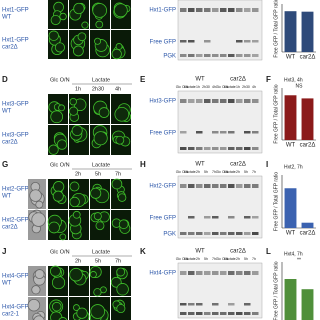 The image size is (320, 320). What do you see at coordinates (169, 57) in the screenshot?
I see `blot-label: PGK` at bounding box center [169, 57].